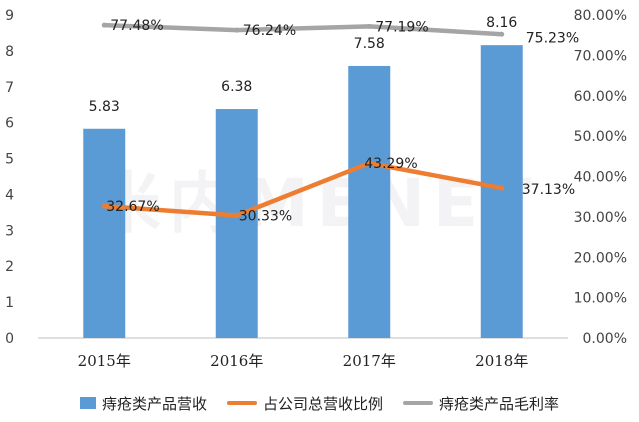 This screenshot has height=422, width=639. I want to click on legend-swatch-ratio, so click(241, 403).